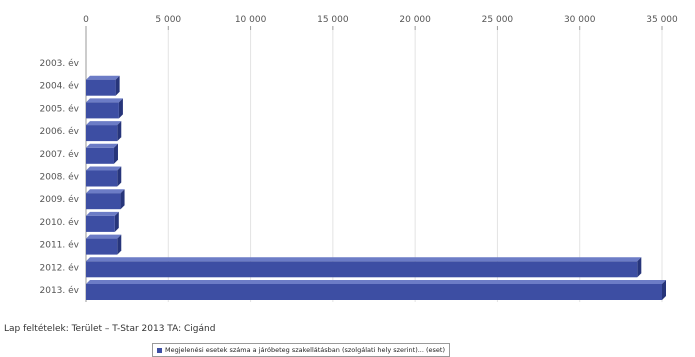  Describe the element at coordinates (498, 20) in the screenshot. I see `x-tick-label: 25 000` at that location.